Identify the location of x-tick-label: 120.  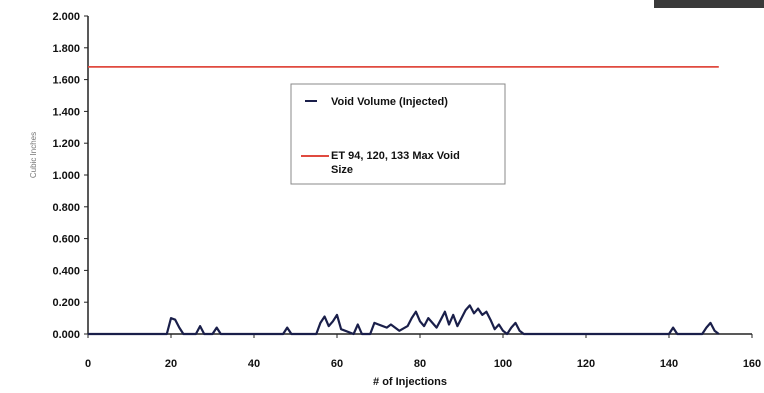
(586, 364).